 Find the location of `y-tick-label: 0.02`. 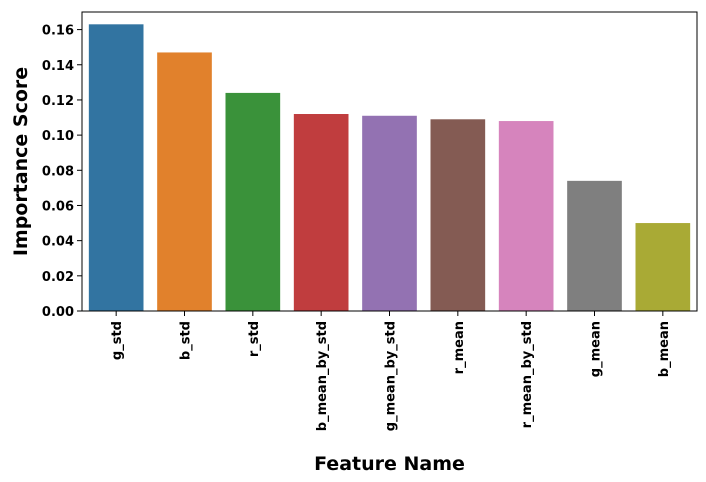

y-tick-label: 0.02 is located at coordinates (58, 277).